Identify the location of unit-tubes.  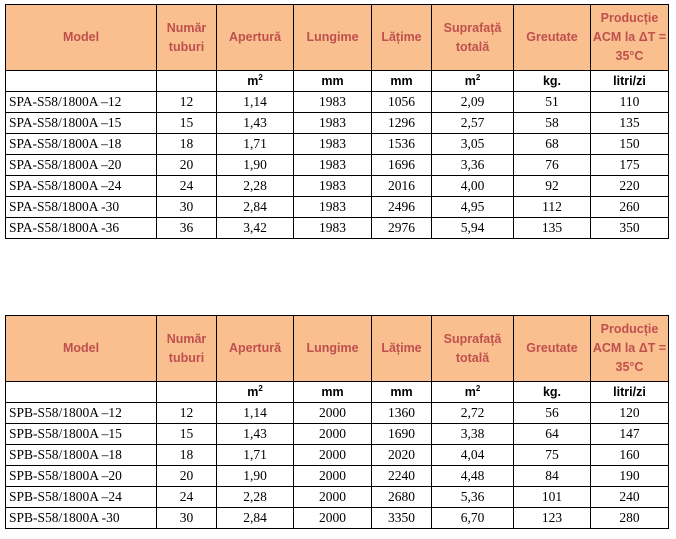
(186, 81).